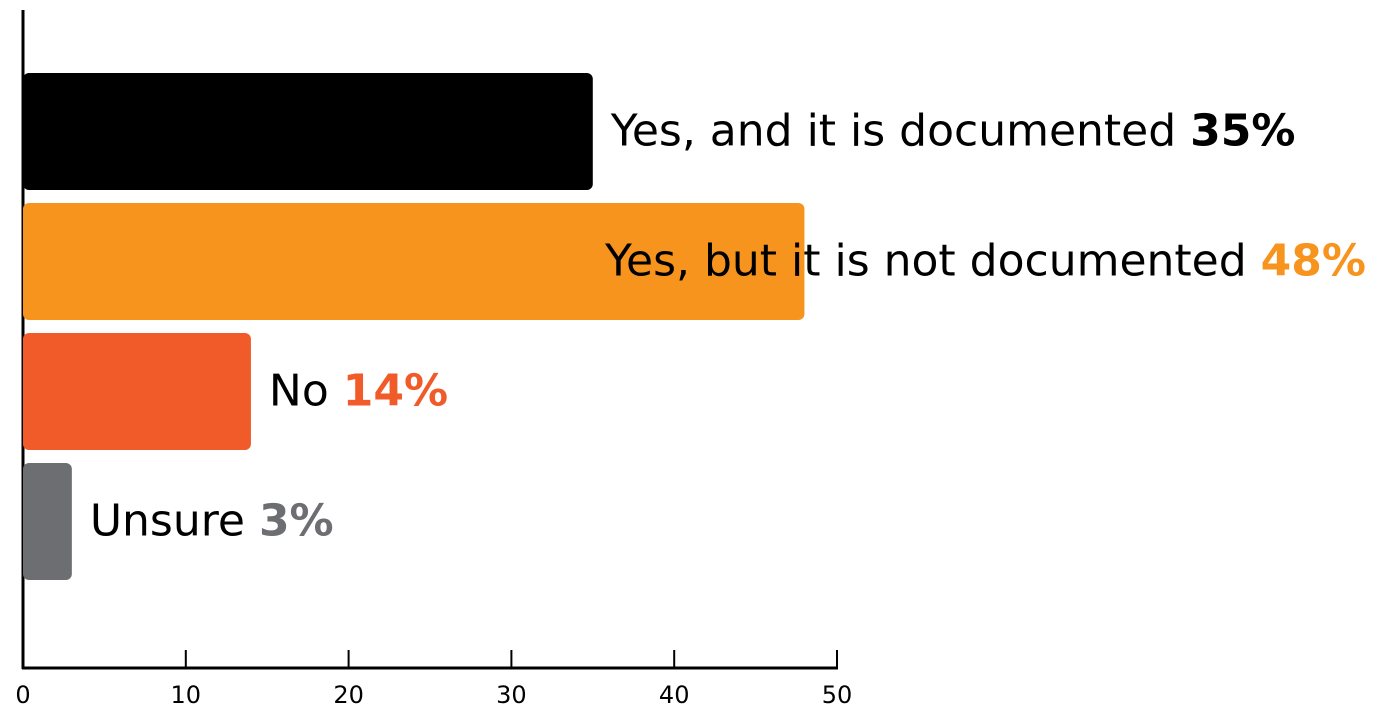 The image size is (1380, 714). Describe the element at coordinates (22, 695) in the screenshot. I see `x-tick-label: 0` at that location.